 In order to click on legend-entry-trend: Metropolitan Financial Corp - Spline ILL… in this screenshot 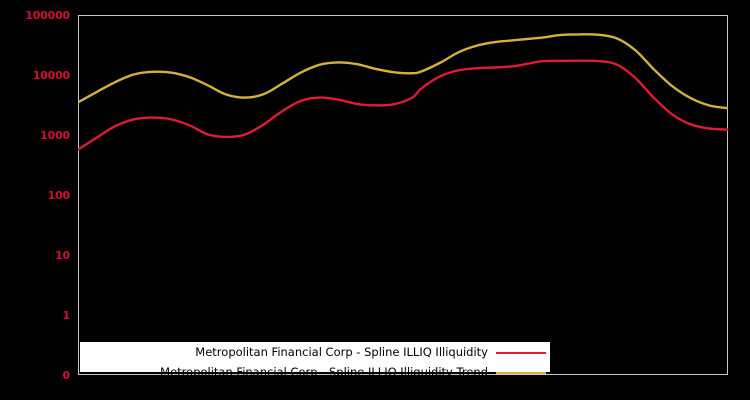, I will do `click(315, 372)`.